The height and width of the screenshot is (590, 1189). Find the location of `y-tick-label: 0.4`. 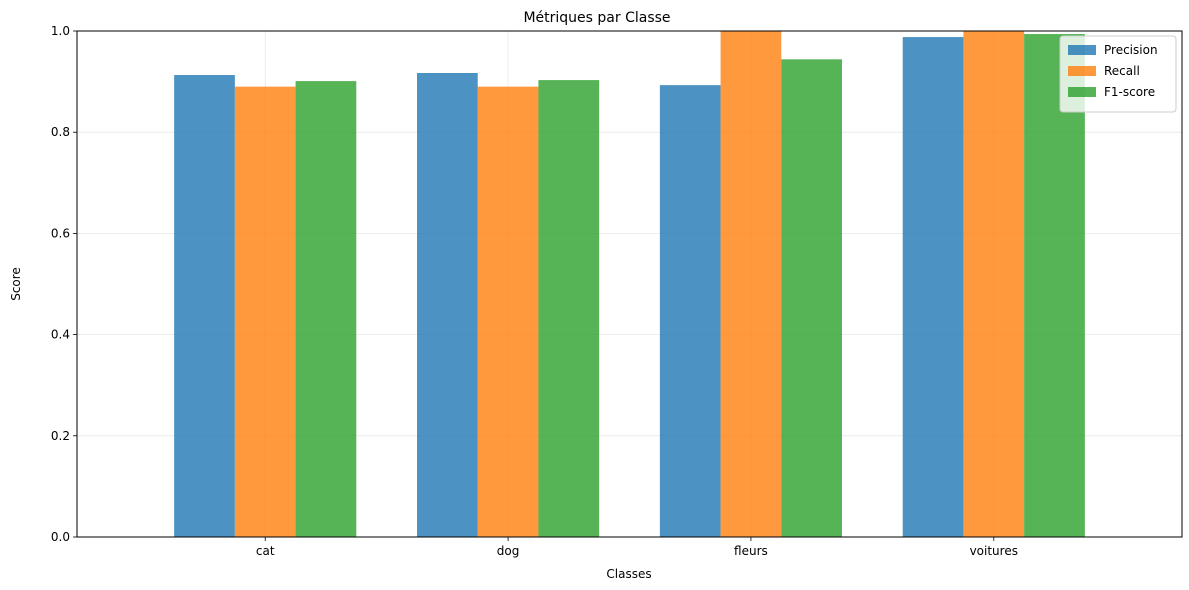

y-tick-label: 0.4 is located at coordinates (60, 335).